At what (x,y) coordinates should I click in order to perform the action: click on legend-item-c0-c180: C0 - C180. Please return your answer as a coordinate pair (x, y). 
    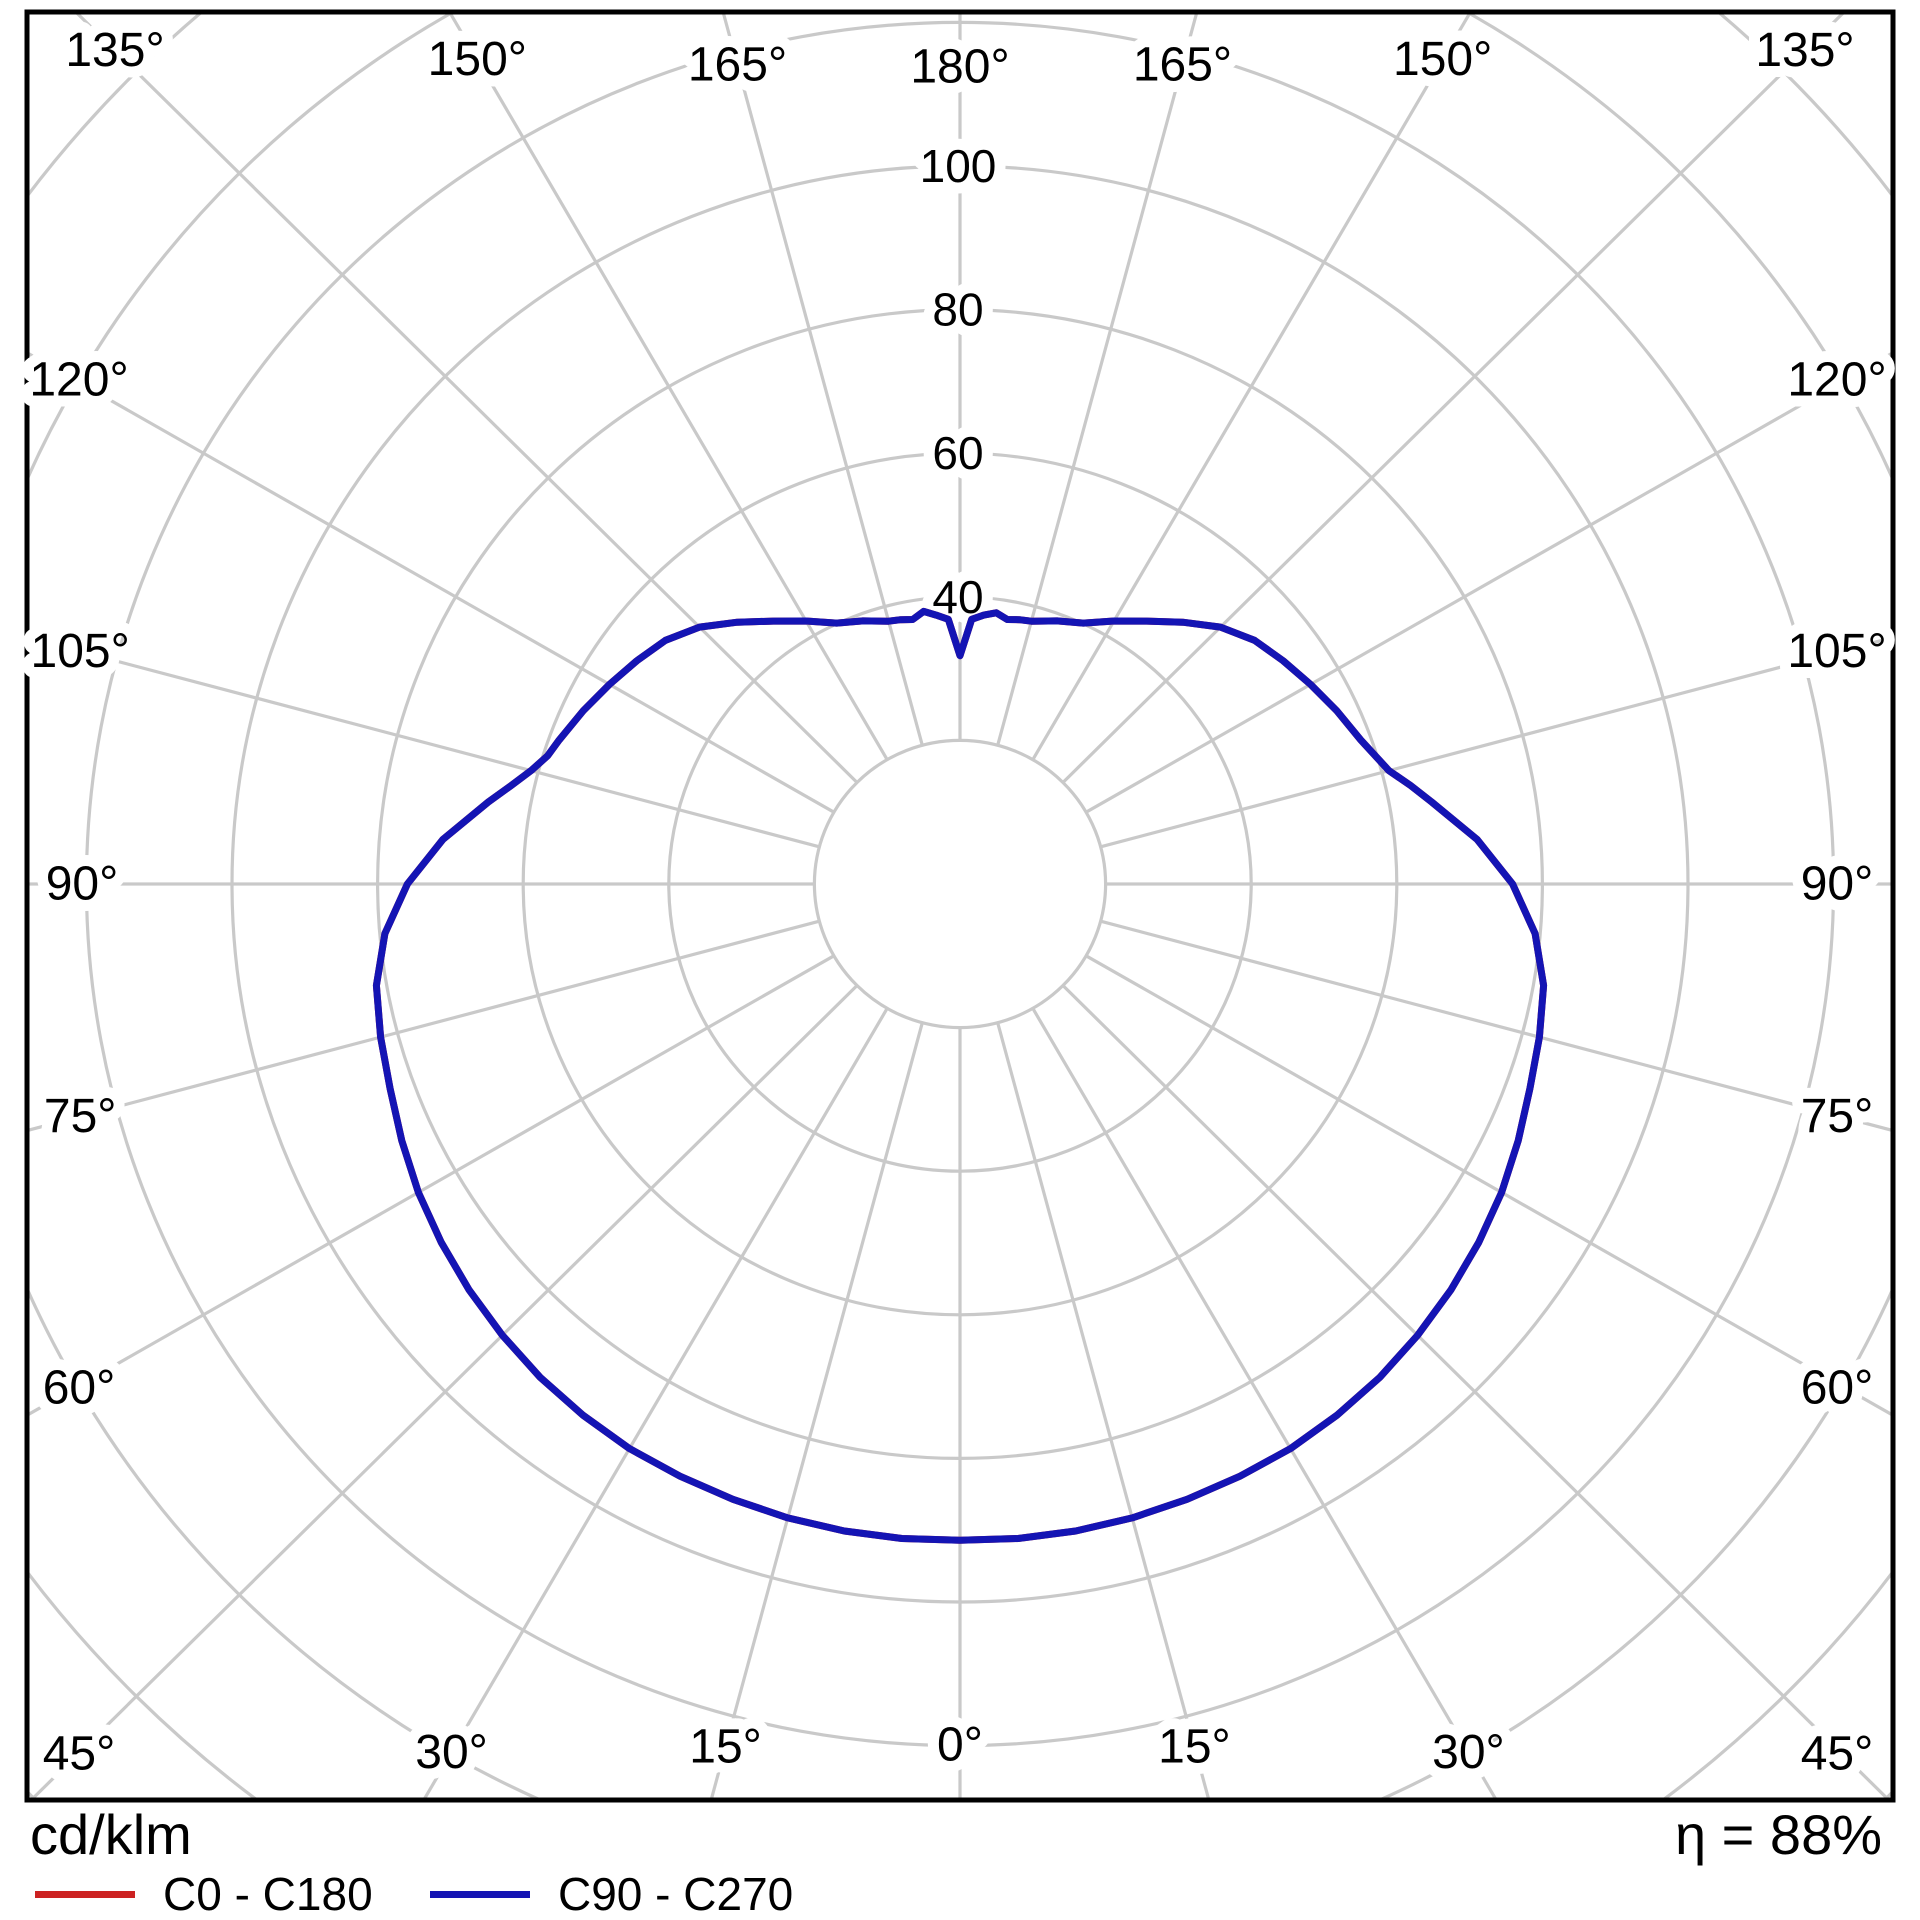
    Looking at the image, I should click on (204, 1891).